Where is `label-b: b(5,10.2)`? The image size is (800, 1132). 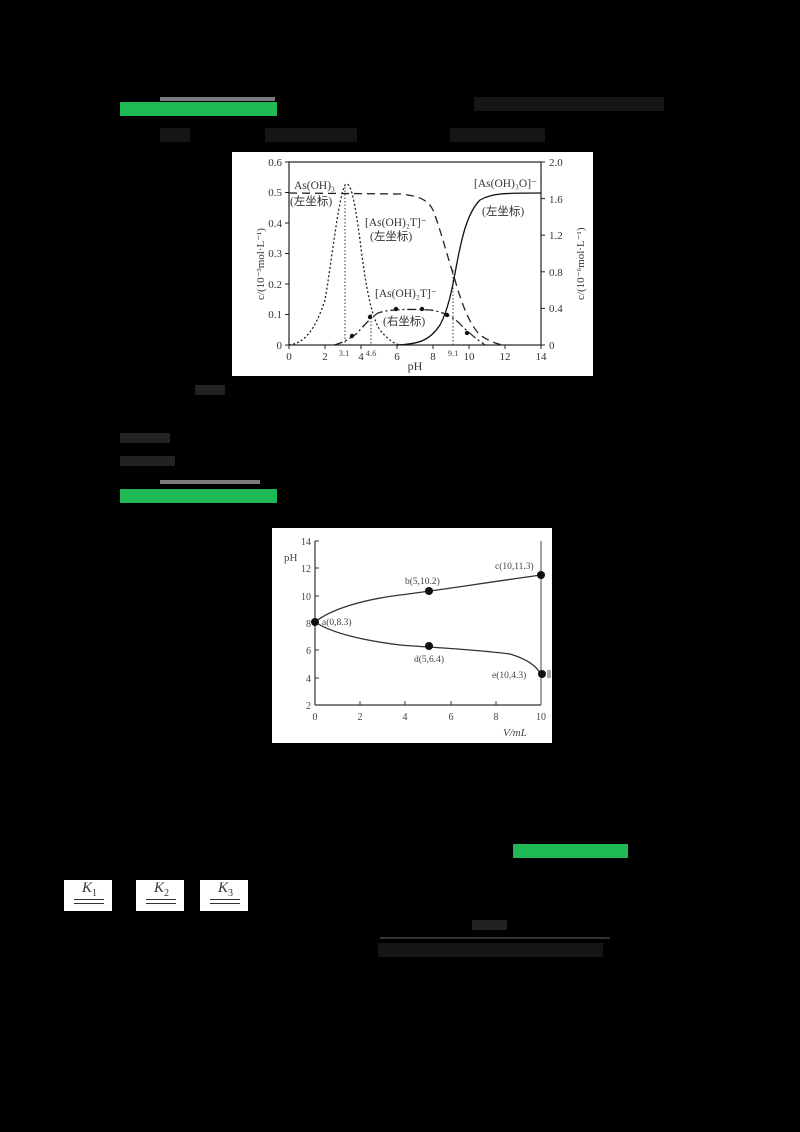 label-b: b(5,10.2) is located at coordinates (422, 581).